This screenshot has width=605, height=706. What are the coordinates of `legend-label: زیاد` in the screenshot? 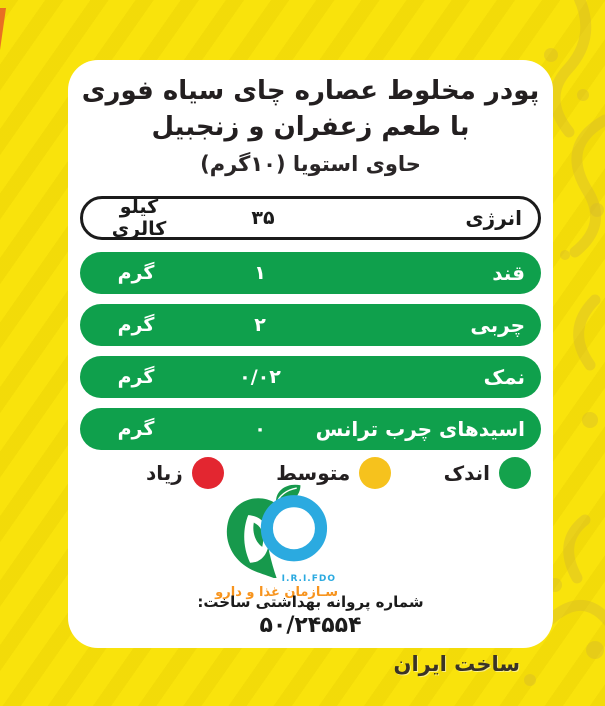 It's located at (164, 473).